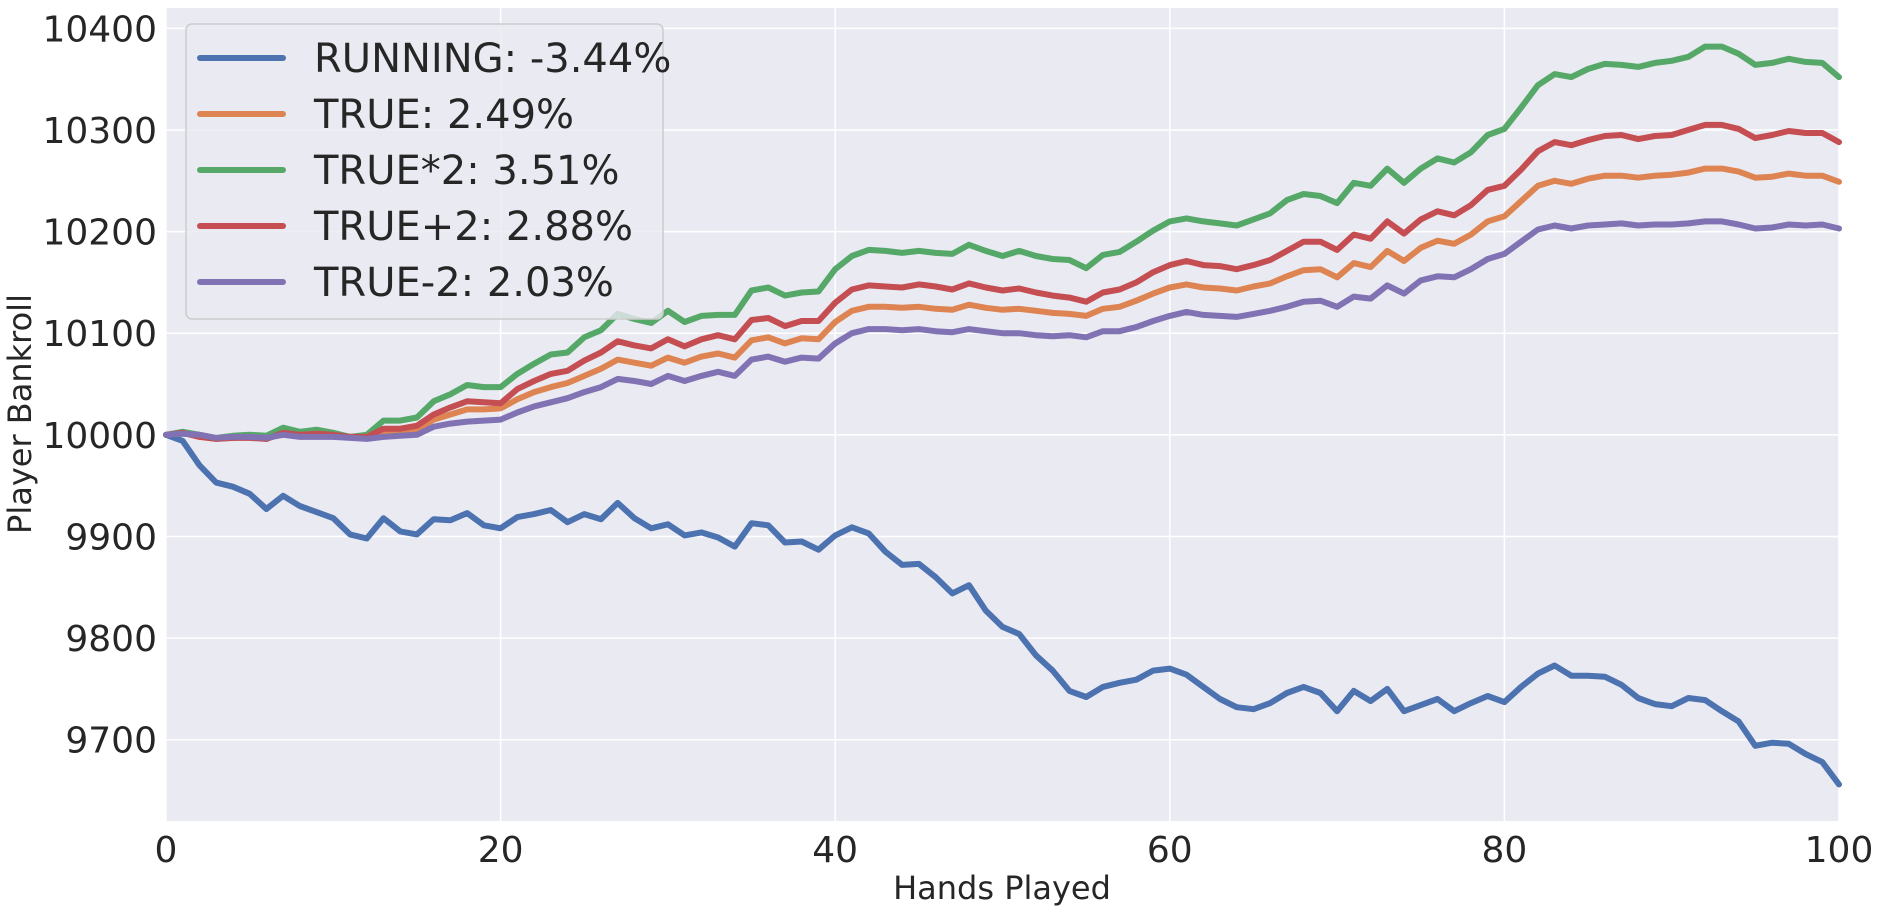 This screenshot has height=912, width=1879. What do you see at coordinates (492, 59) in the screenshot?
I see `legend-label: RUNNING: -3.44%` at bounding box center [492, 59].